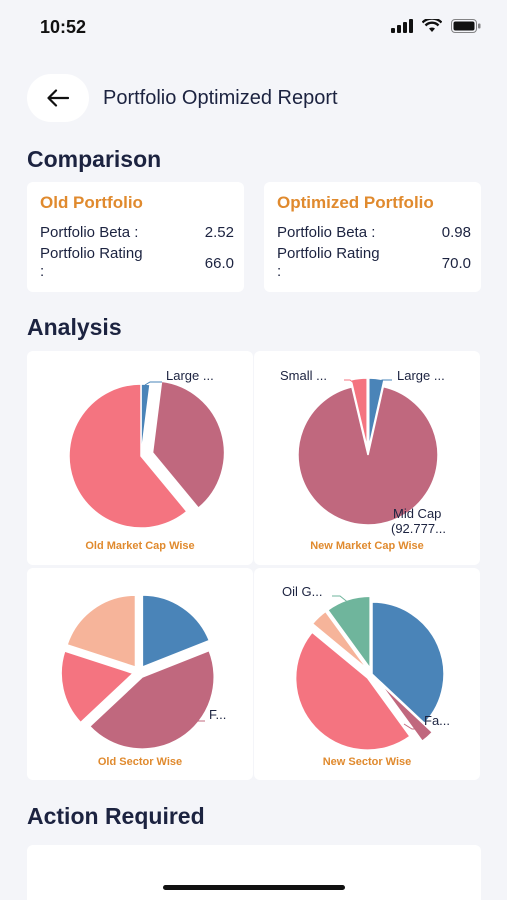 The width and height of the screenshot is (507, 900). What do you see at coordinates (220, 98) in the screenshot?
I see `page-title: Portfolio Optimized Report` at bounding box center [220, 98].